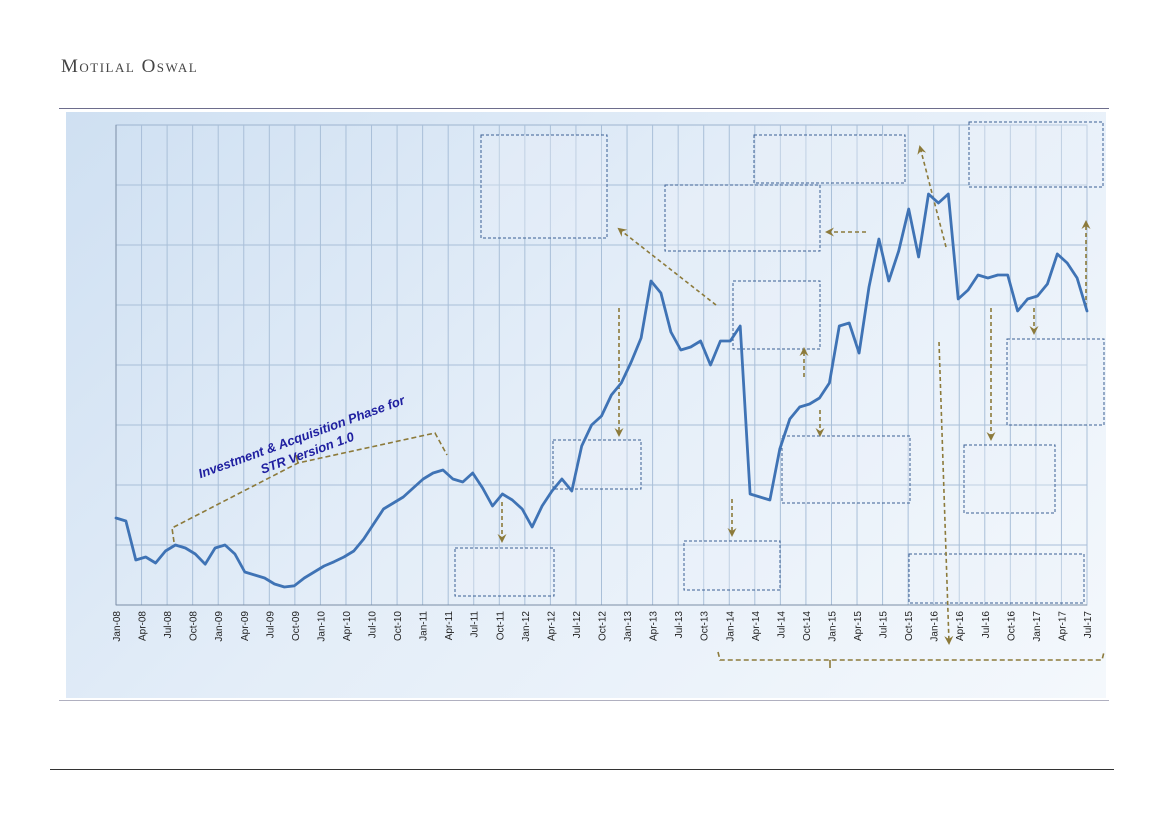 This screenshot has width=1169, height=827. I want to click on x-tick-label: Oct-11, so click(500, 626).